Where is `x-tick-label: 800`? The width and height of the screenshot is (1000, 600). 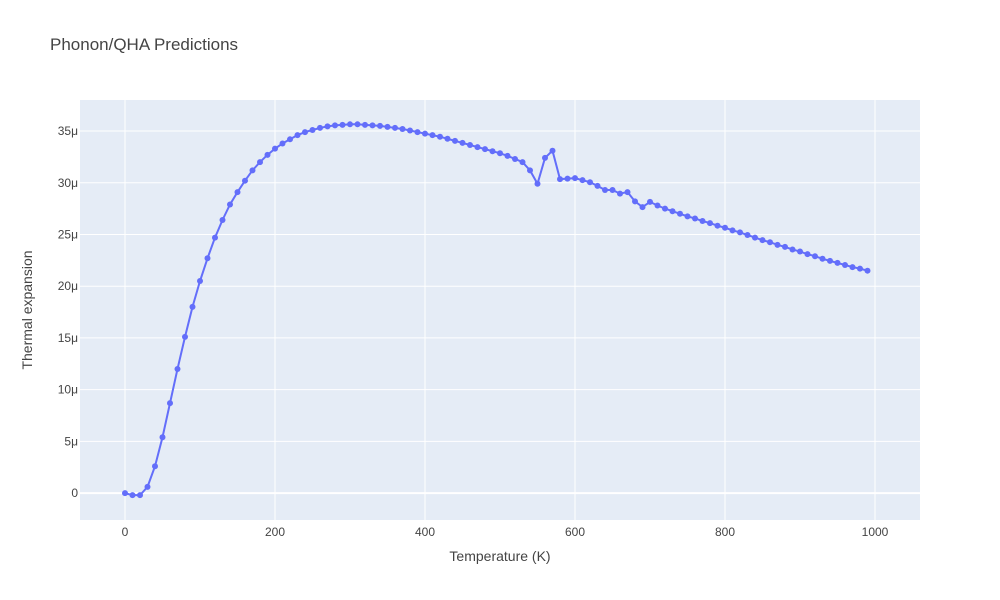
x-tick-label: 800 is located at coordinates (725, 532).